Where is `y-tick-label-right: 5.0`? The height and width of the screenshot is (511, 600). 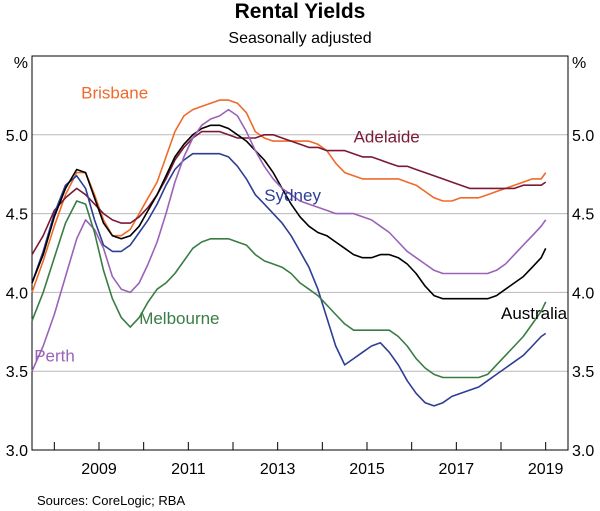 y-tick-label-right: 5.0 is located at coordinates (583, 136).